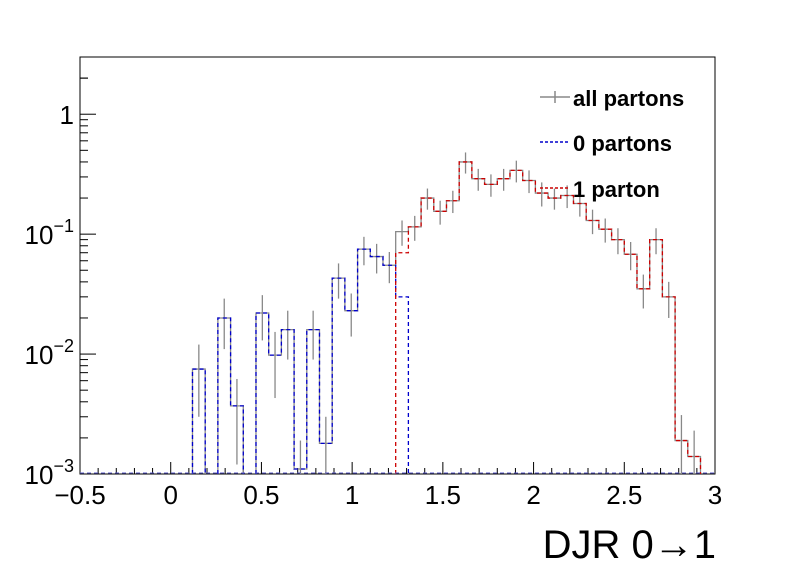 The image size is (796, 572). I want to click on x-tick-label: 3, so click(715, 495).